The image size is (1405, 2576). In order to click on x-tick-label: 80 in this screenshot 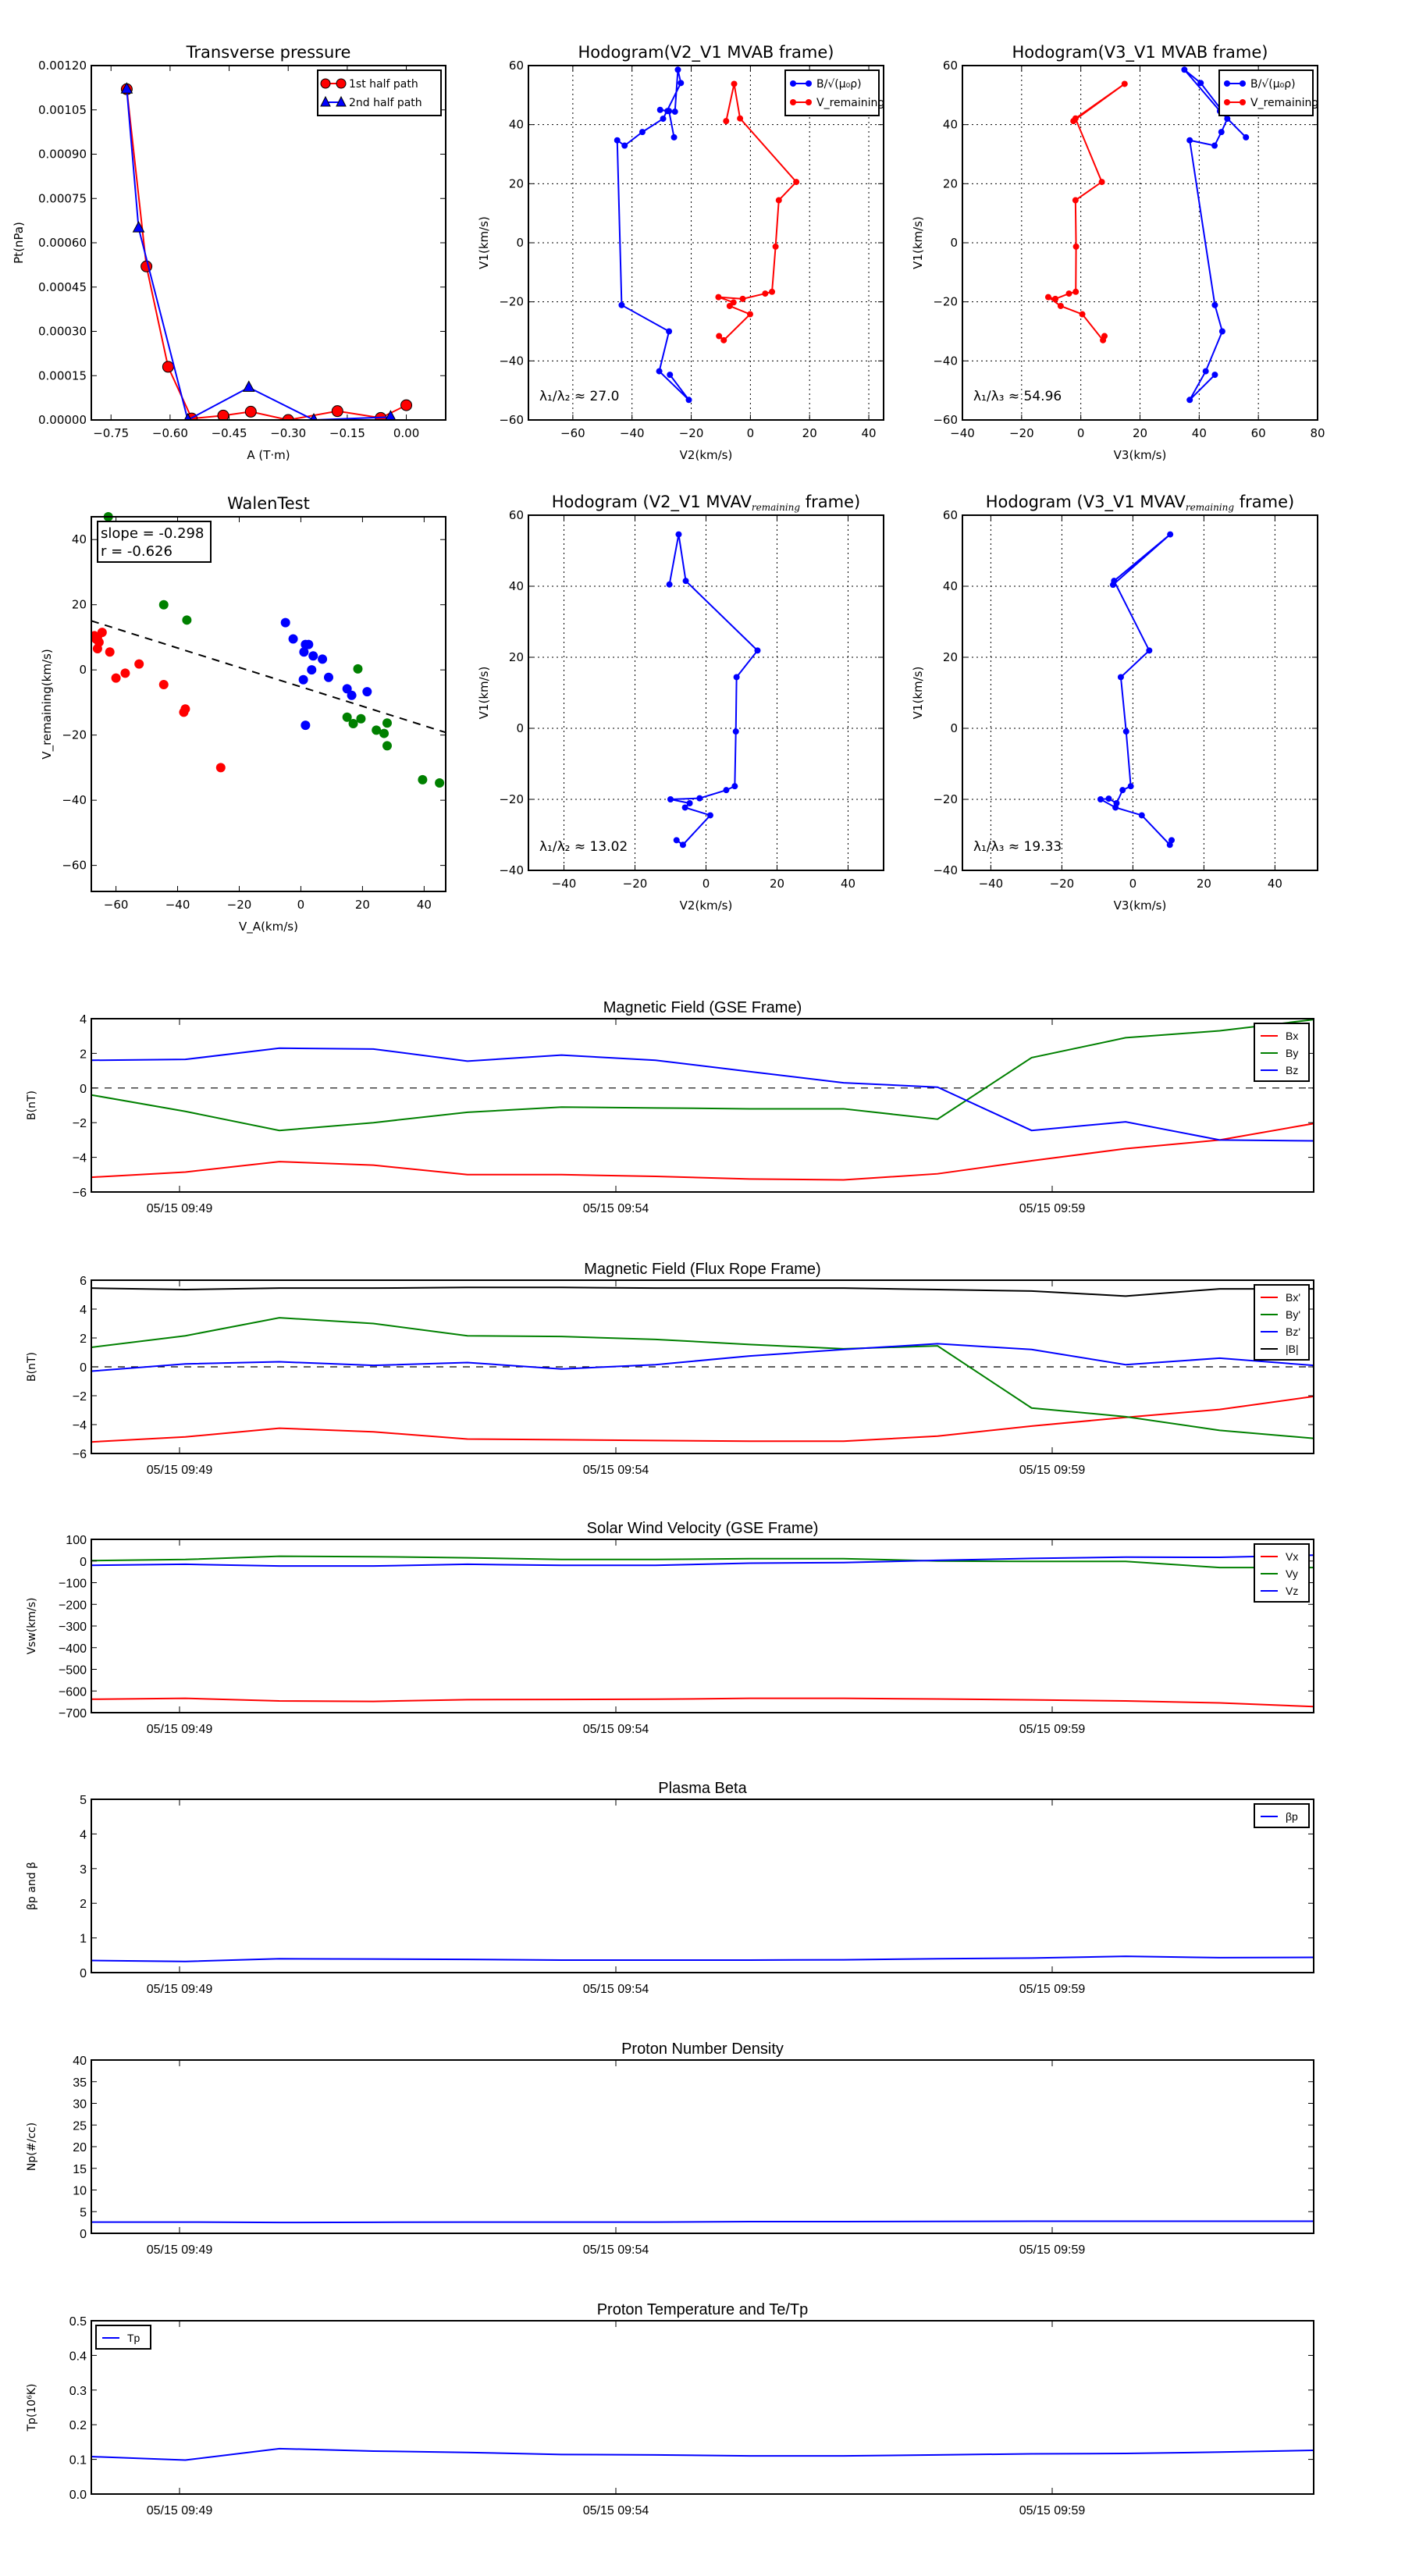, I will do `click(1317, 433)`.